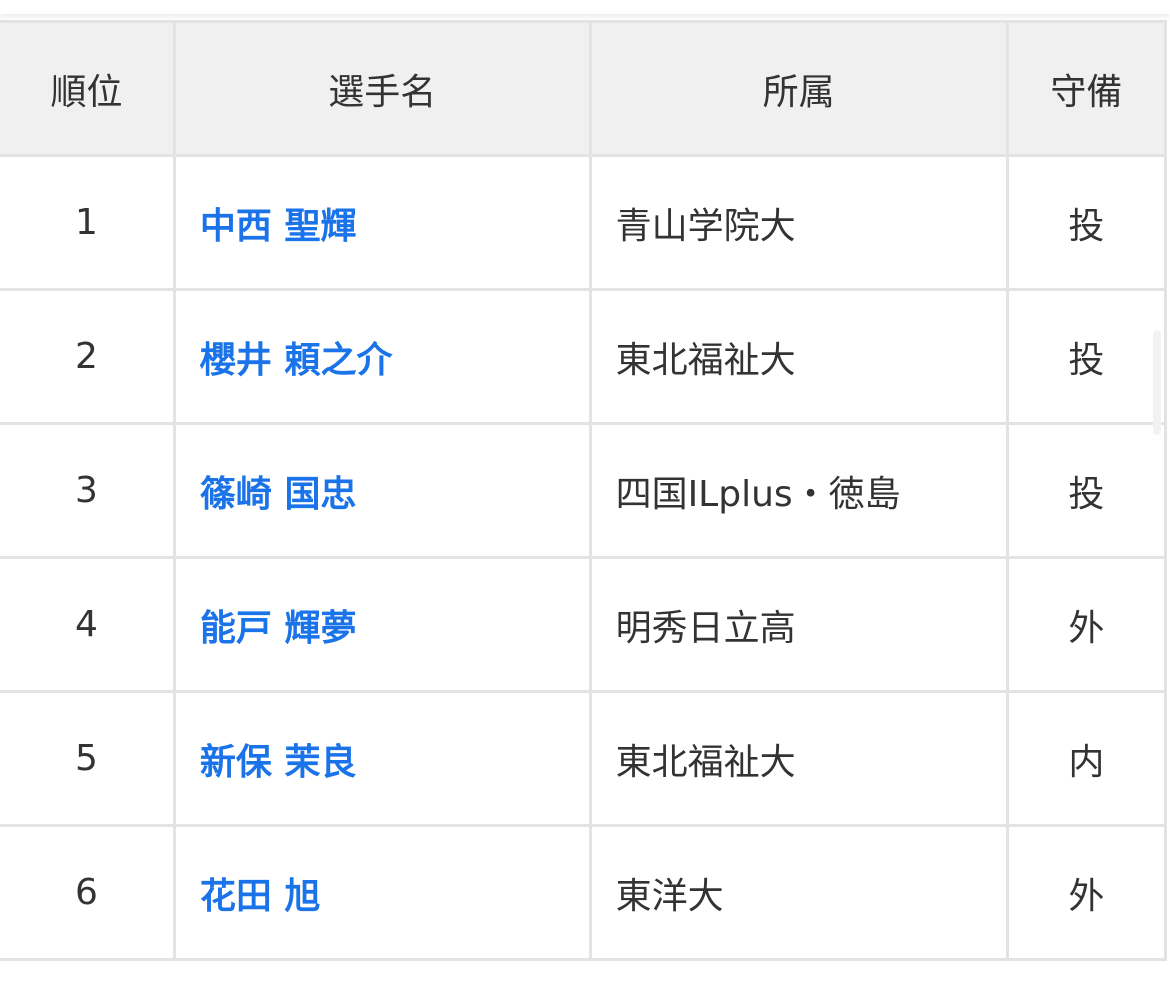  Describe the element at coordinates (1086, 88) in the screenshot. I see `header-position: 守備` at that location.